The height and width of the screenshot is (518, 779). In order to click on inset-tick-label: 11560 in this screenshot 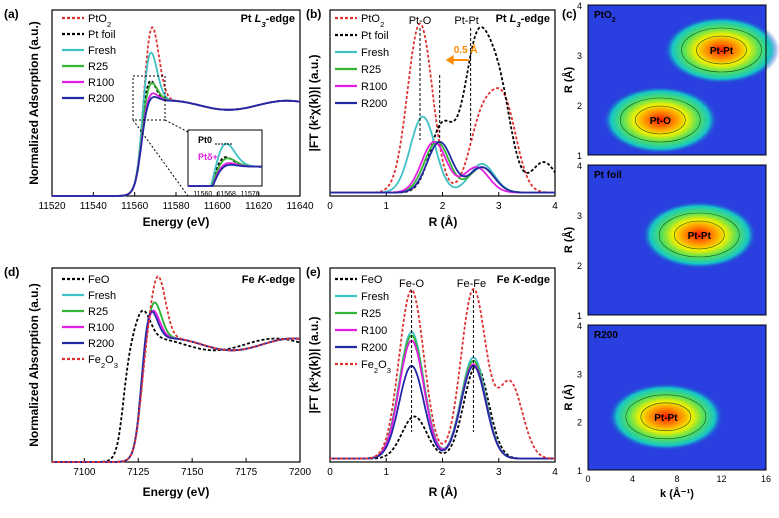, I will do `click(202, 194)`.